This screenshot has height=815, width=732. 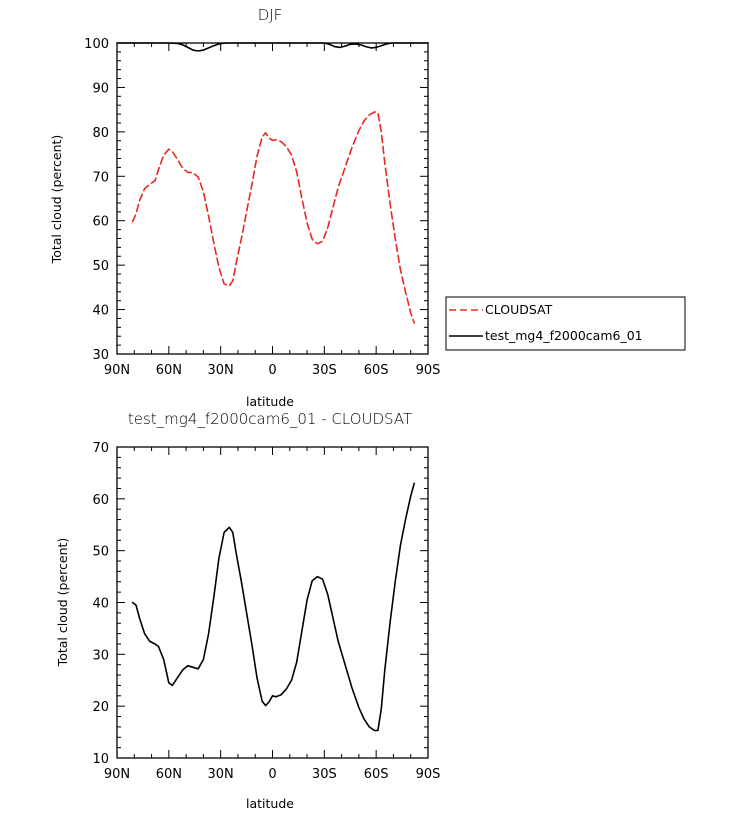 I want to click on x-tick-label-0-1: 60N, so click(x=169, y=370).